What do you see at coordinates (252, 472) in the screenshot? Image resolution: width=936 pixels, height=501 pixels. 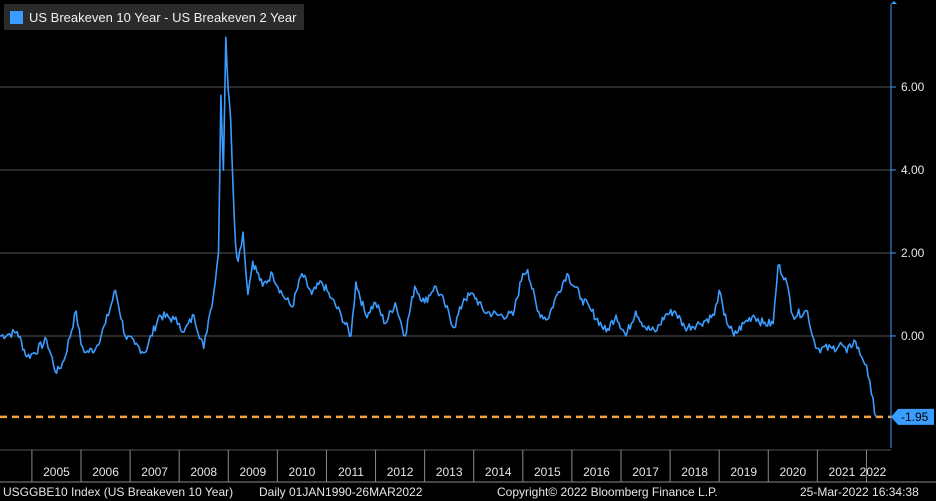 I see `x-tick-label: 2009` at bounding box center [252, 472].